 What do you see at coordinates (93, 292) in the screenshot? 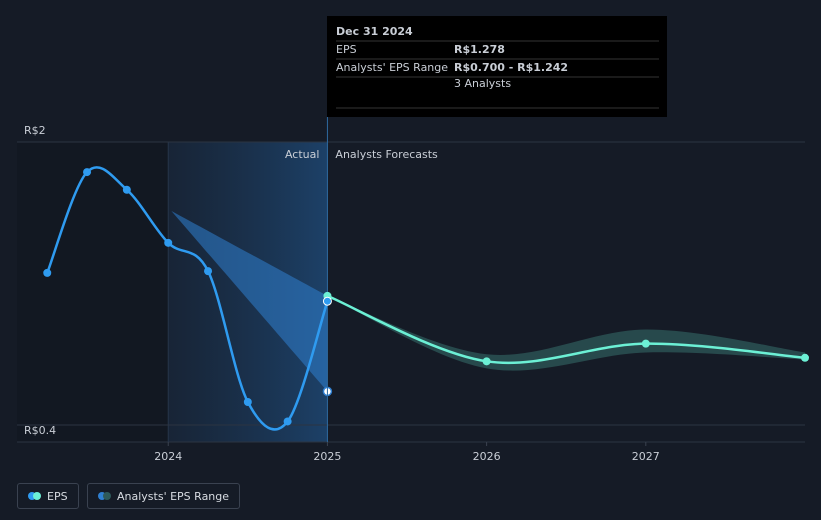
I see `past-shade` at bounding box center [93, 292].